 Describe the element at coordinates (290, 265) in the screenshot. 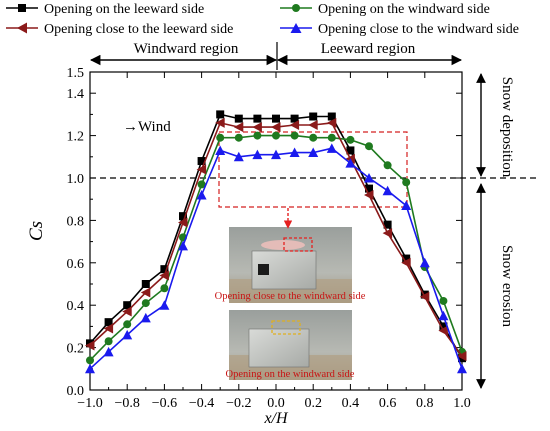

I see `inset-photo-top: Opening close to the windward side` at that location.